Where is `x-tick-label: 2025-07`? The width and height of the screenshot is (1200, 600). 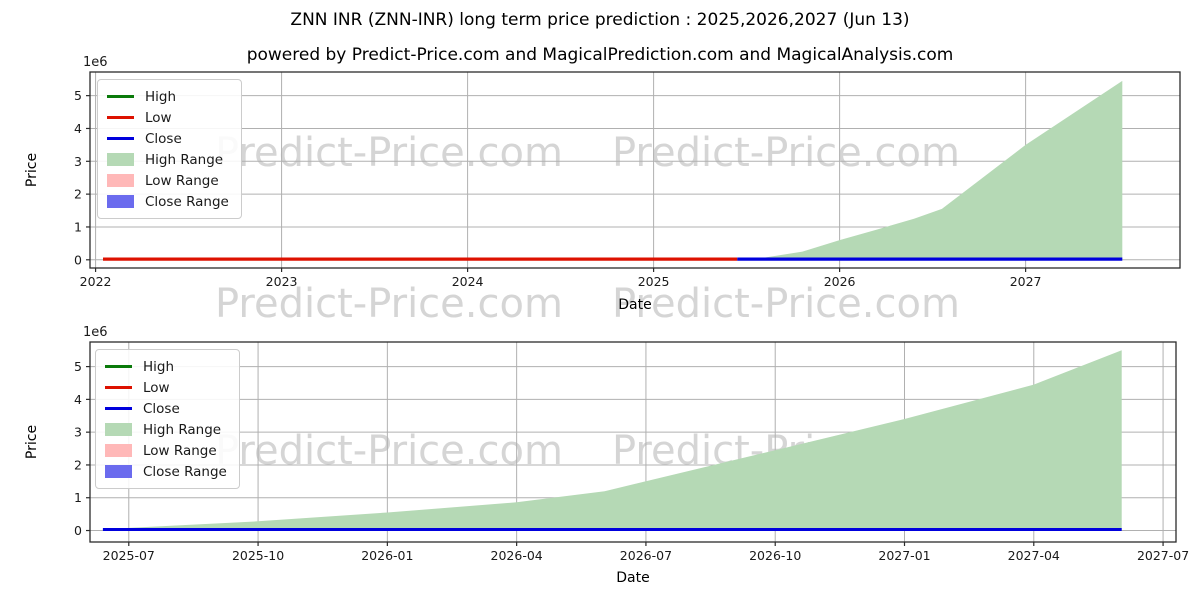
x-tick-label: 2025-07 is located at coordinates (129, 555).